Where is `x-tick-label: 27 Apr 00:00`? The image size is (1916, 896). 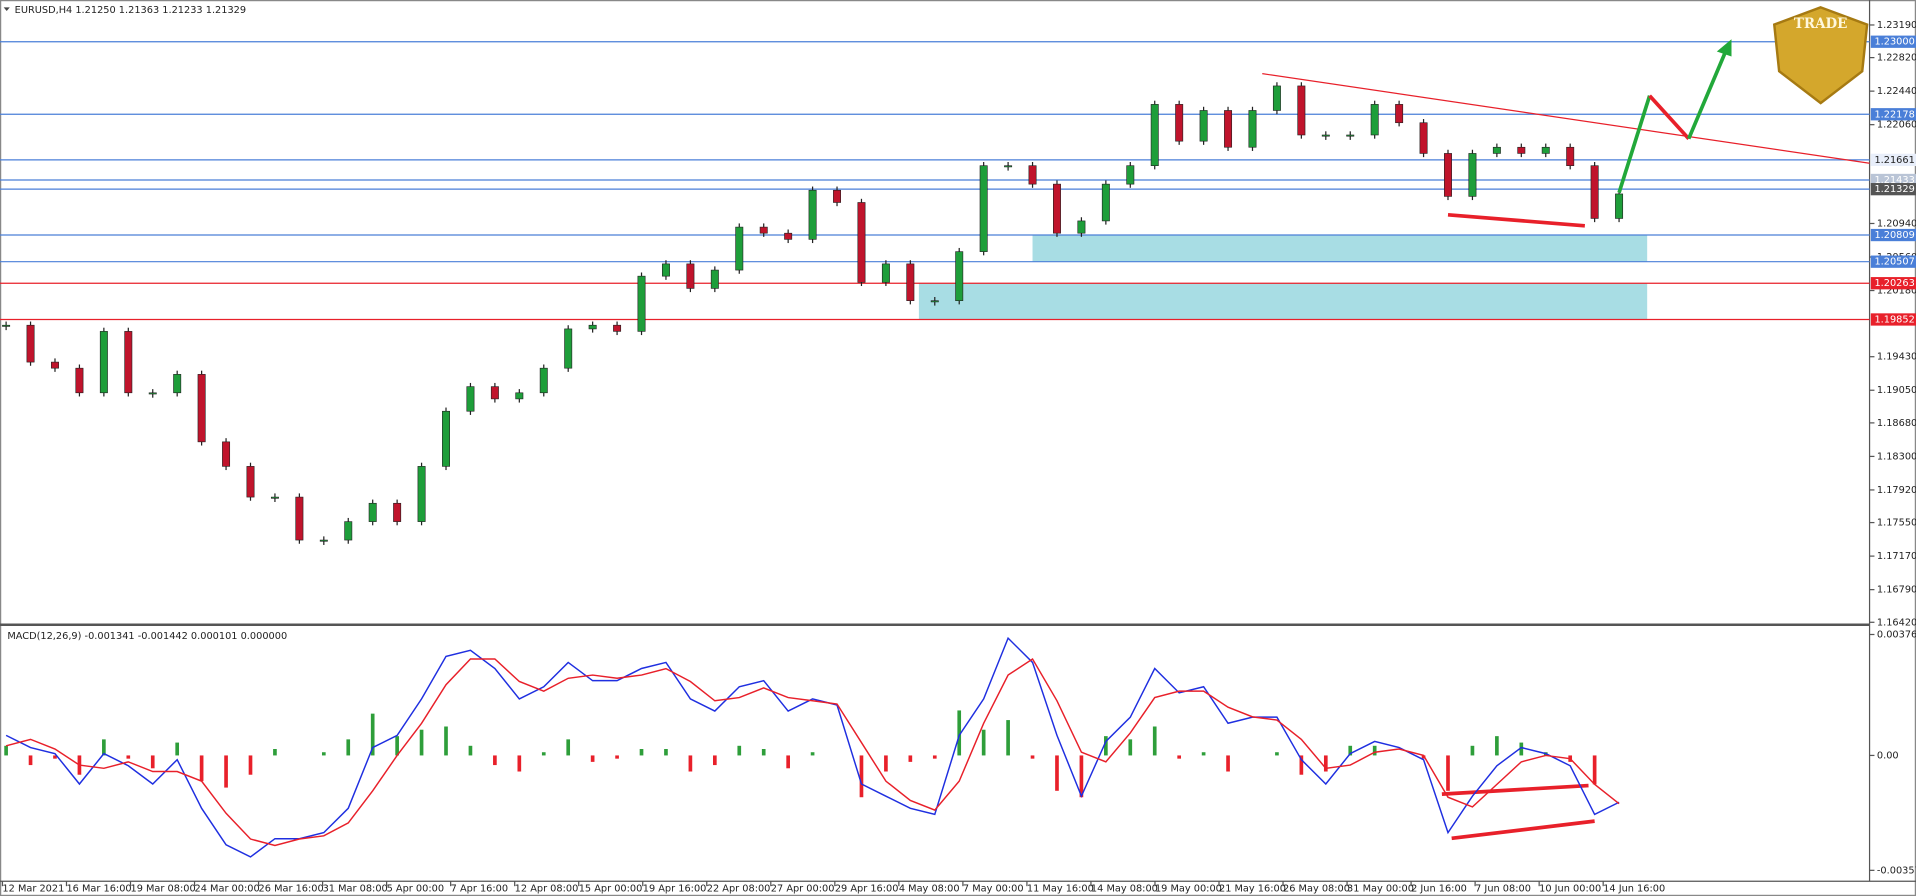
x-tick-label: 27 Apr 00:00 is located at coordinates (803, 889).